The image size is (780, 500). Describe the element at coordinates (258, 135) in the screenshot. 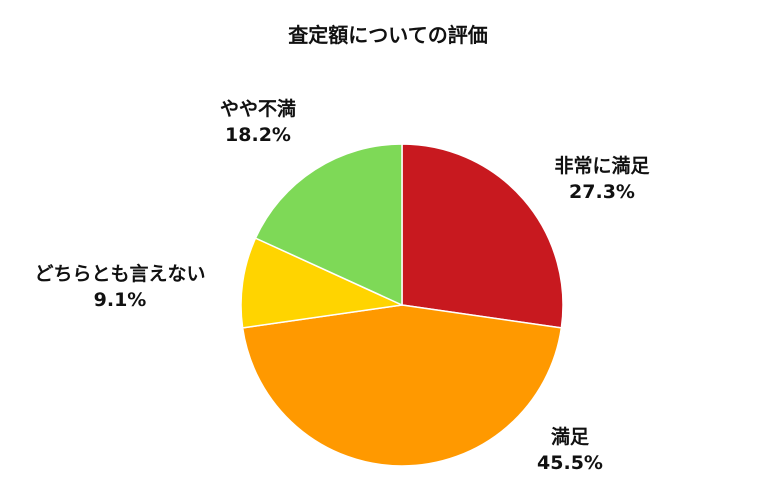

I see `slice-percent-4: 18.2%` at that location.